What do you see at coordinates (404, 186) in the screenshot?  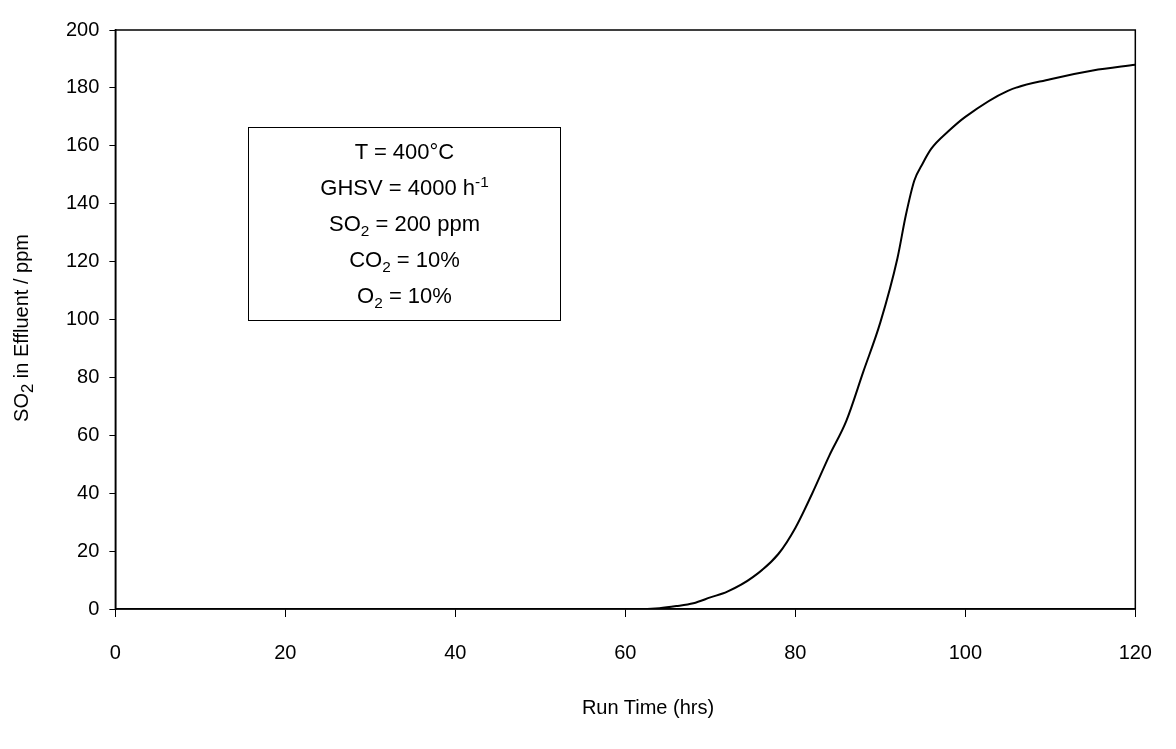 I see `annotation: GHSV = 4000 h$^{-1}$` at bounding box center [404, 186].